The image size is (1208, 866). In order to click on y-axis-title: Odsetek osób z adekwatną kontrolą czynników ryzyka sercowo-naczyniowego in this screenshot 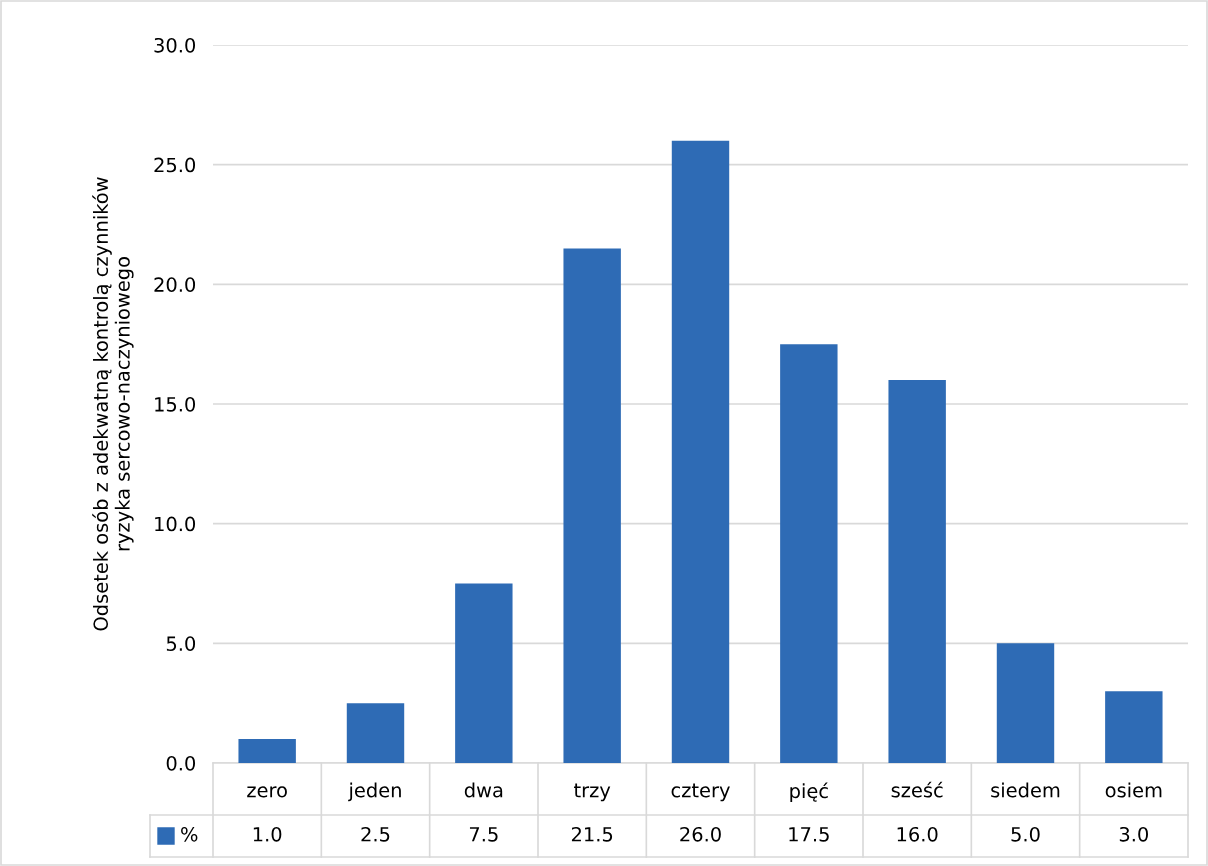, I will do `click(113, 404)`.